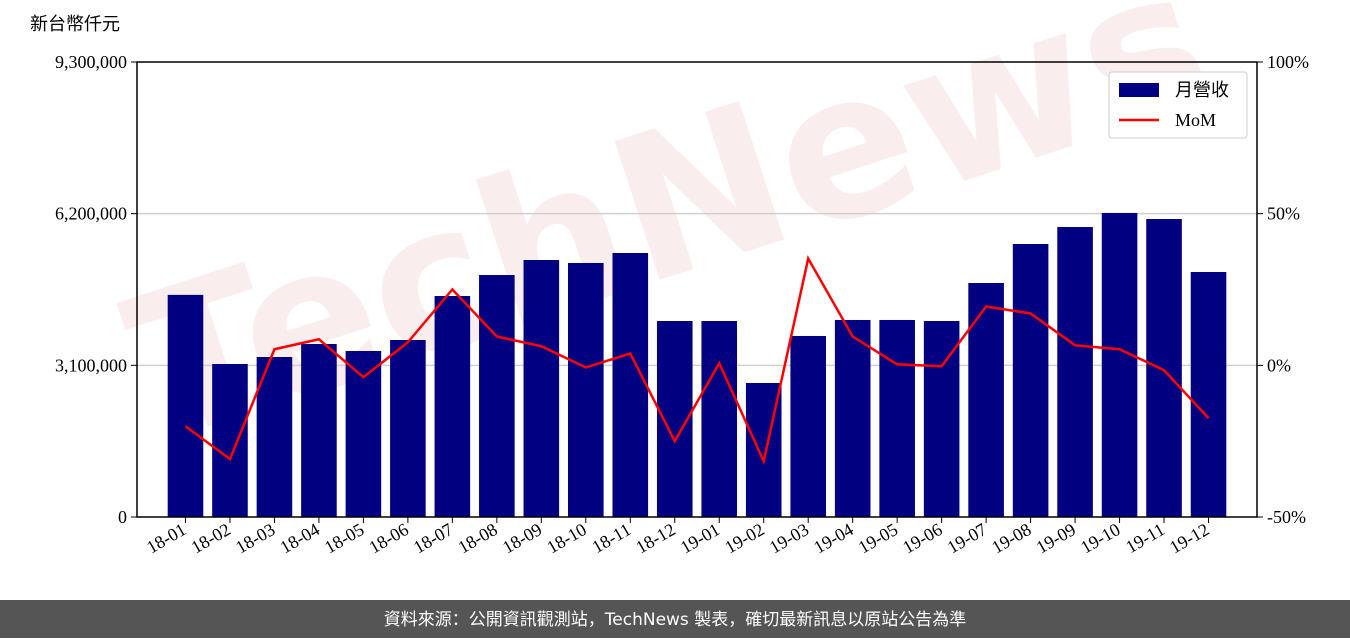 This screenshot has height=643, width=1350. Describe the element at coordinates (1011, 538) in the screenshot. I see `x-tick-label: 19-08` at that location.